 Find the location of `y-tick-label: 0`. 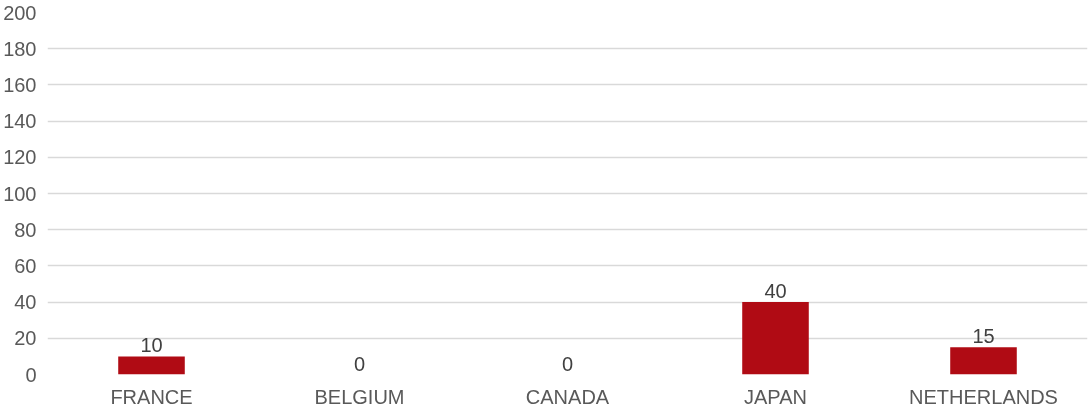

y-tick-label: 0 is located at coordinates (31, 374).